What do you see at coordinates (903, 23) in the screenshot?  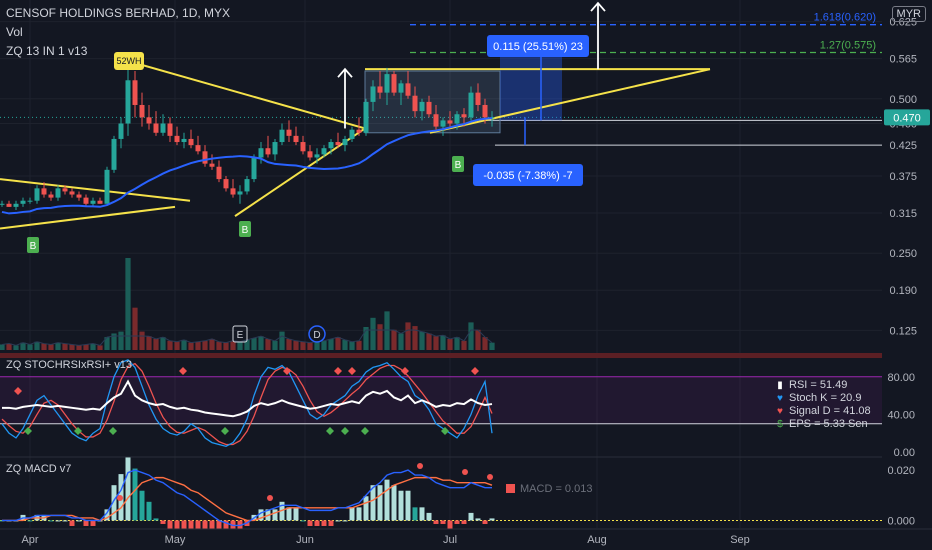 I see `price-tick: 0.625` at bounding box center [903, 23].